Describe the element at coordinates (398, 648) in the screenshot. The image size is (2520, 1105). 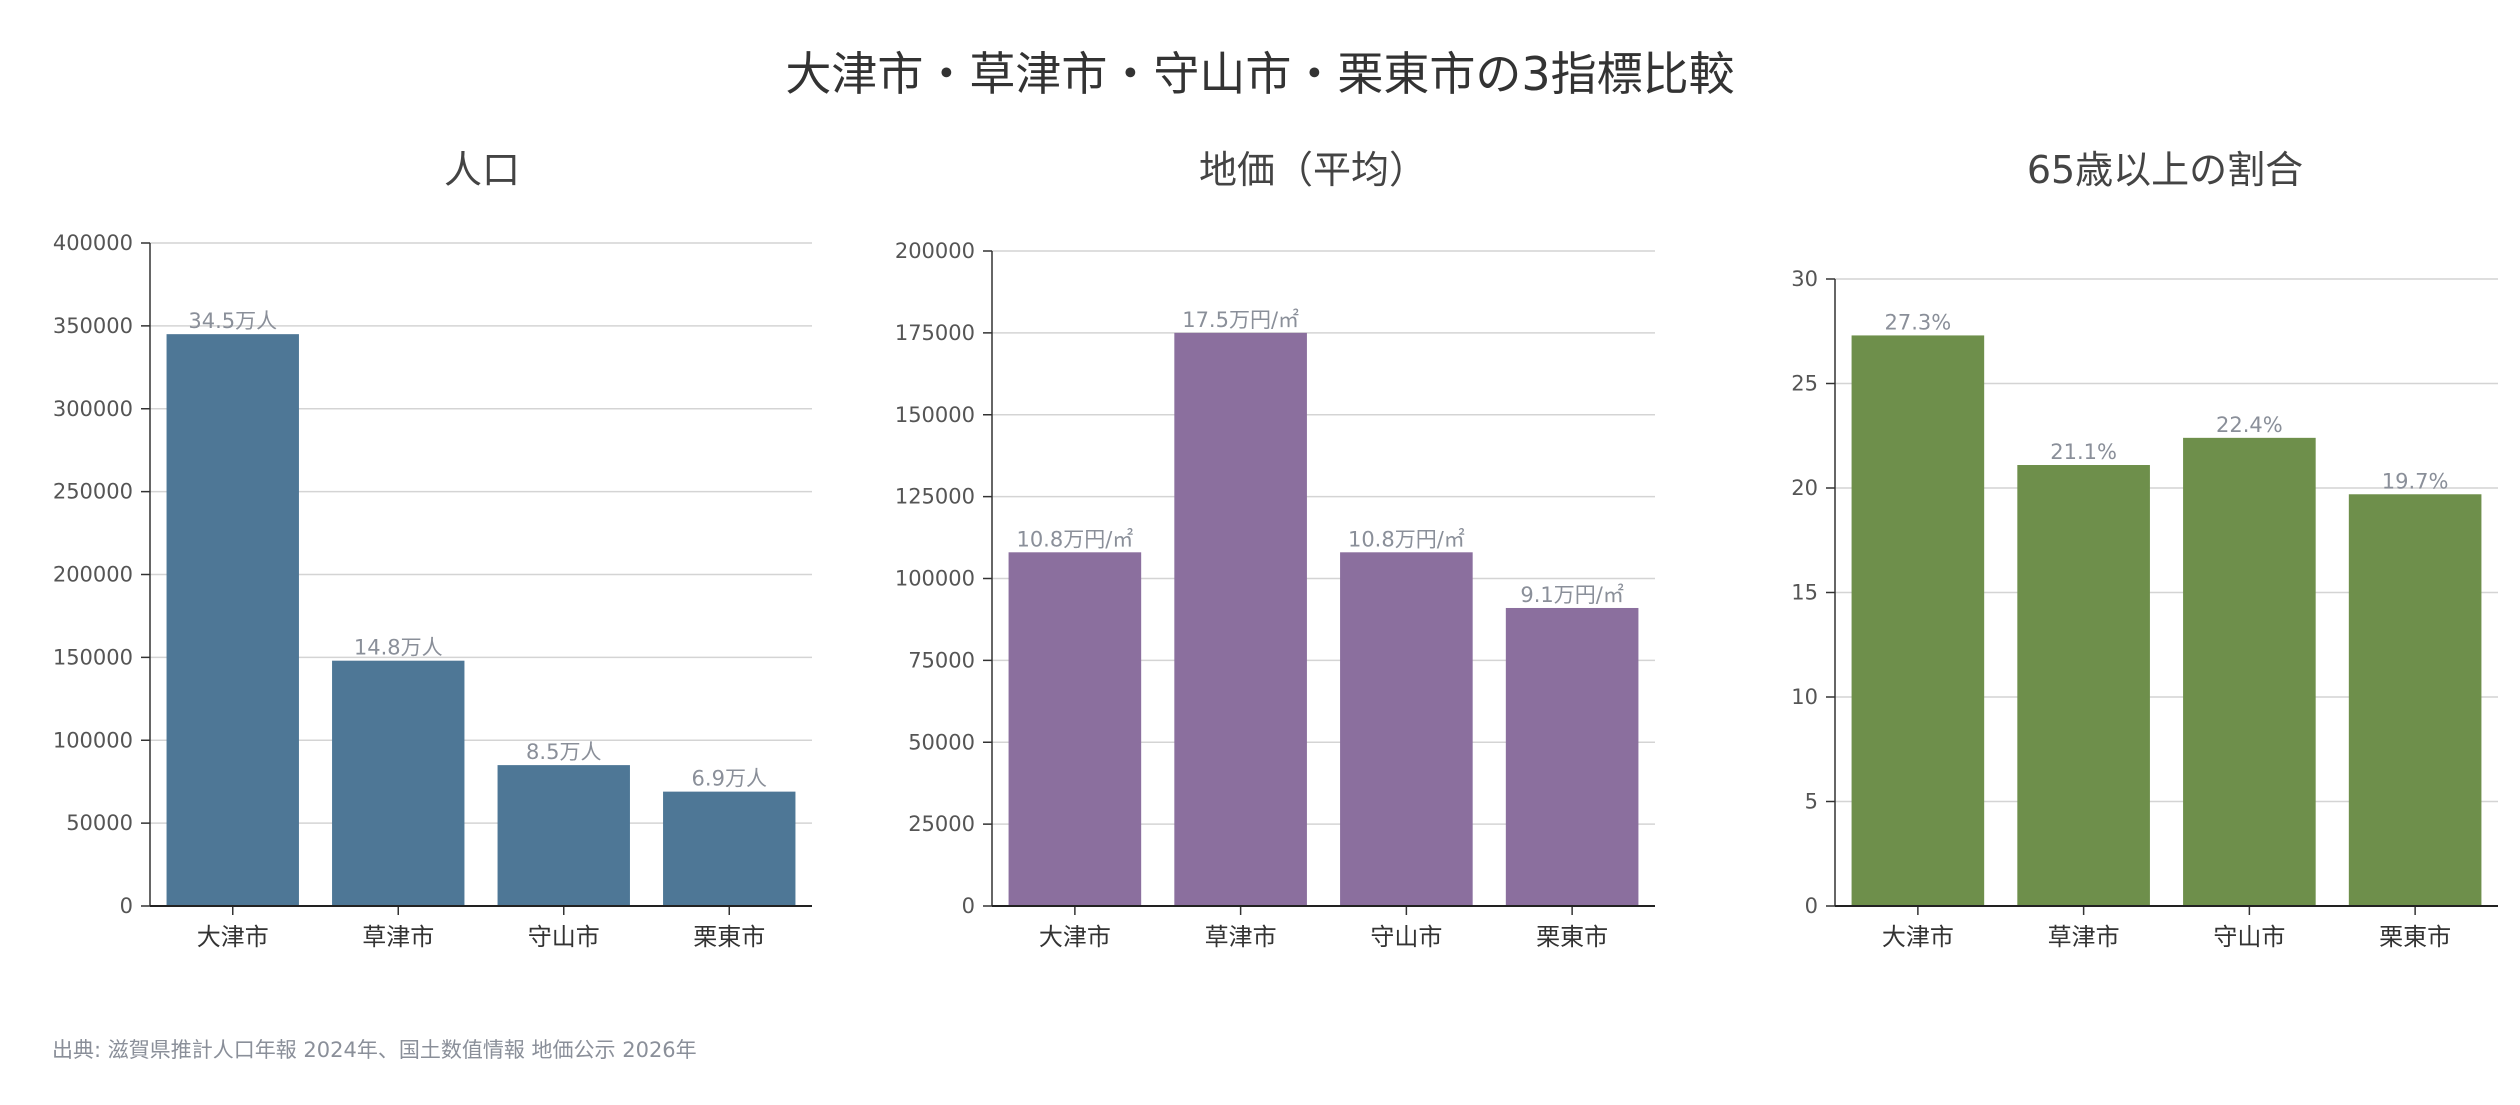
I see `bar-data-label: 14.8万人` at that location.